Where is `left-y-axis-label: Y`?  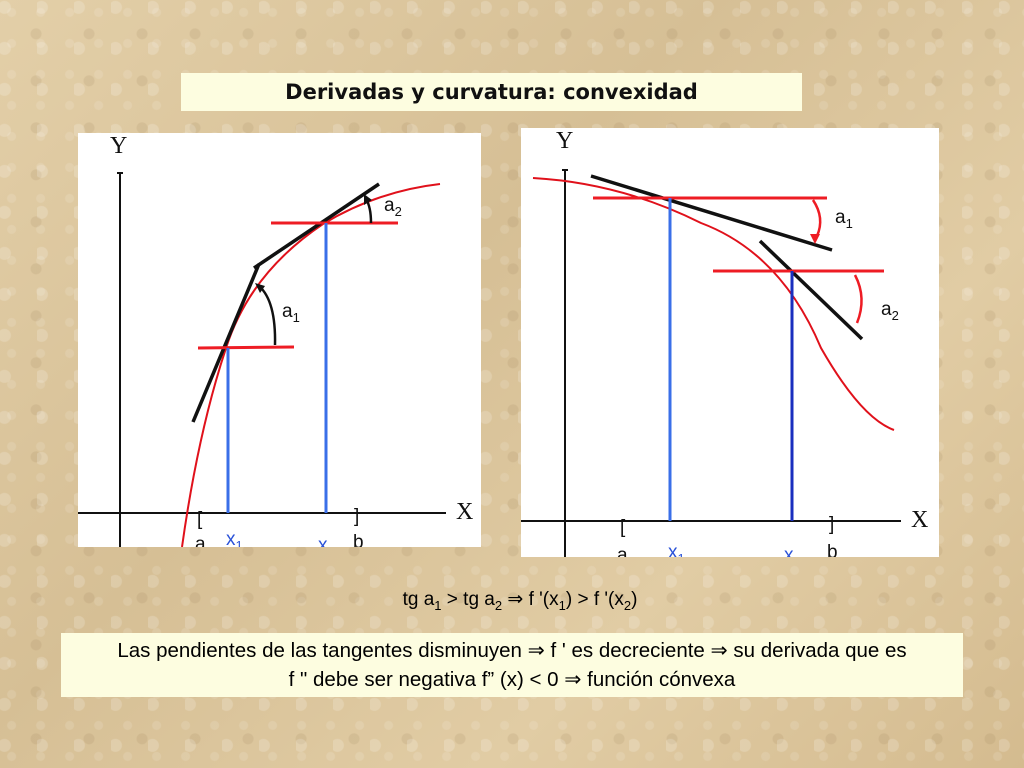
left-y-axis-label: Y is located at coordinates (118, 146).